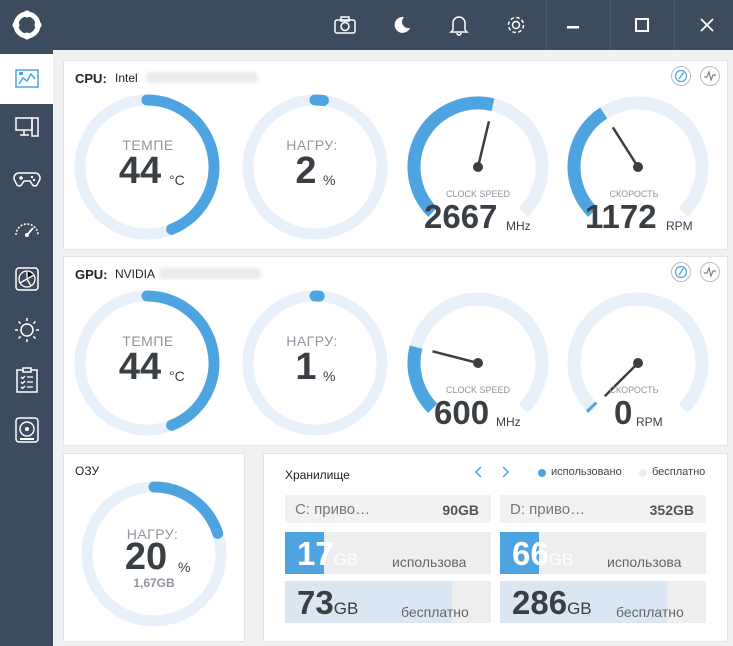 The height and width of the screenshot is (646, 733). I want to click on gpu-fan-unit: RPM, so click(649, 422).